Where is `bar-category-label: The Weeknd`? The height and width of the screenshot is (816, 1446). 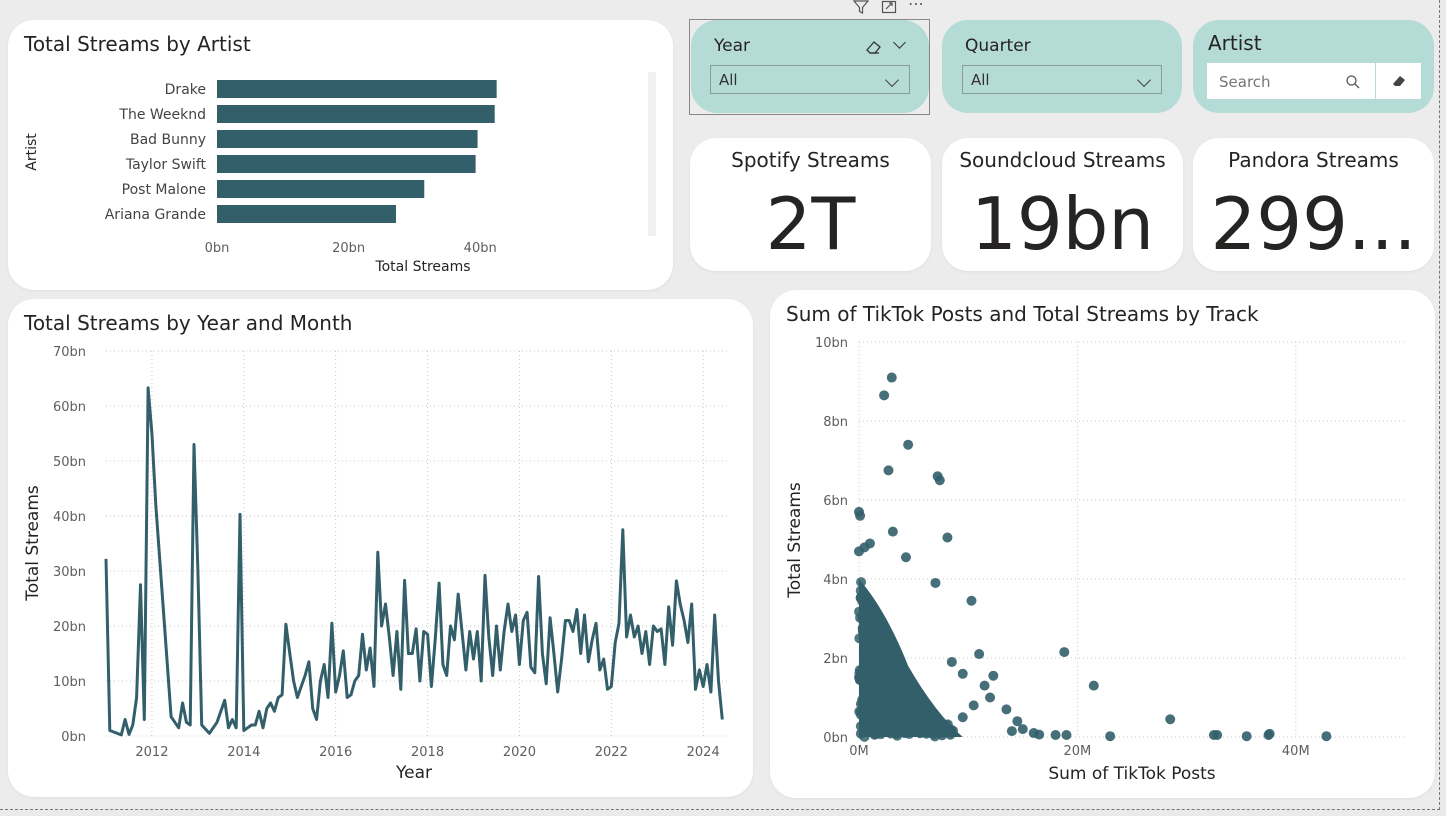
bar-category-label: The Weeknd is located at coordinates (162, 115).